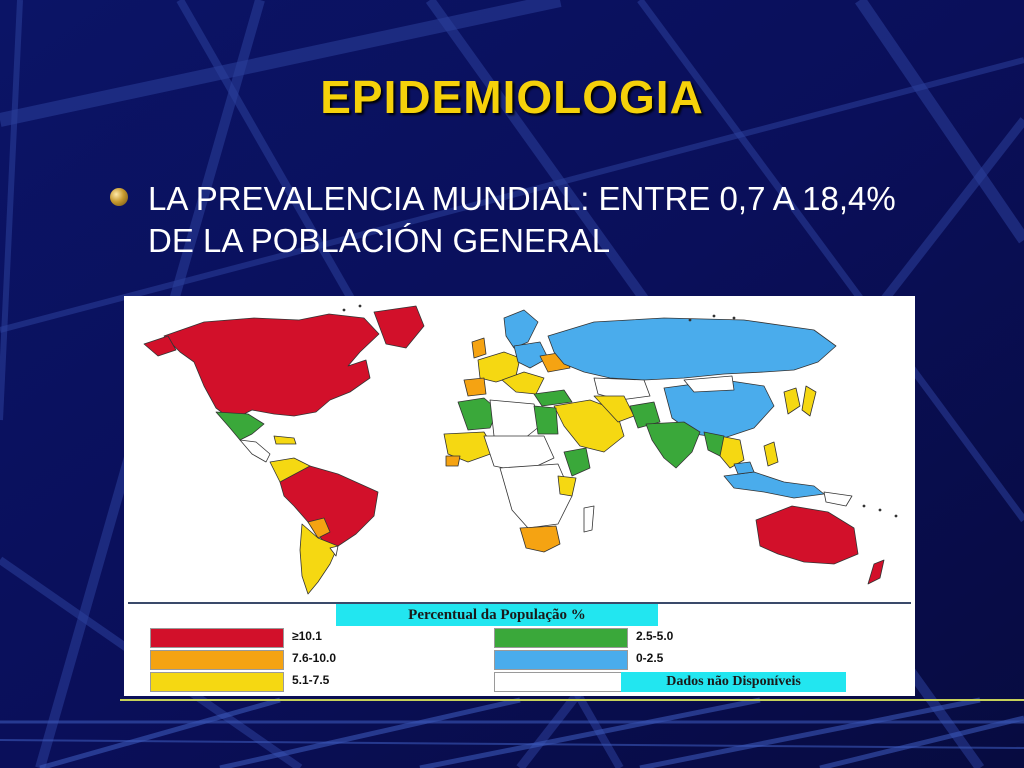  Describe the element at coordinates (334, 551) in the screenshot. I see `map-uruguay` at that location.